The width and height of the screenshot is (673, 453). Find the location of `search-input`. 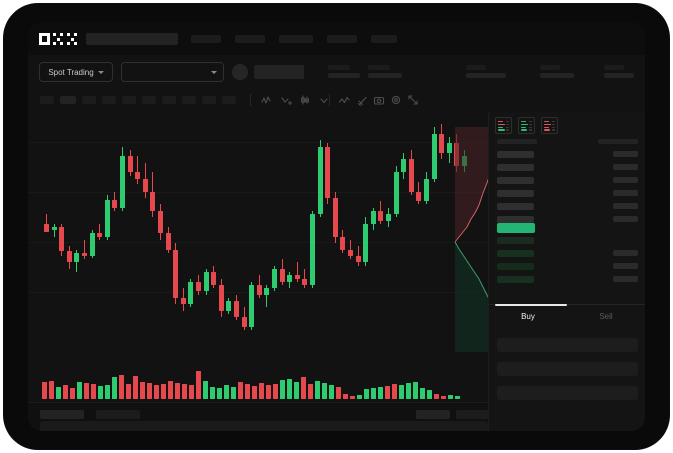

search-input is located at coordinates (132, 39).